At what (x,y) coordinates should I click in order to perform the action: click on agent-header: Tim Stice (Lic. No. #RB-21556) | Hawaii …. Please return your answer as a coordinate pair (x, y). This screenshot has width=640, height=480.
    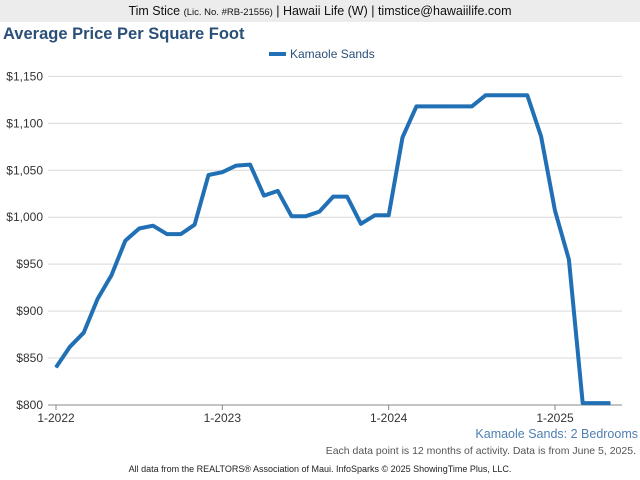
    Looking at the image, I should click on (320, 11).